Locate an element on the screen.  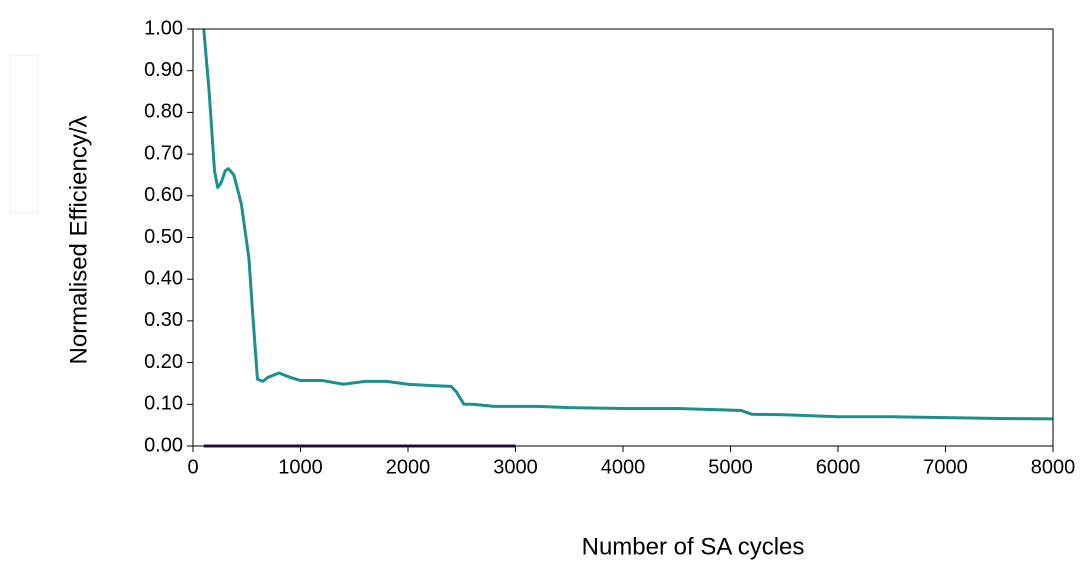
y-tick-label: 0.70 is located at coordinates (163, 153).